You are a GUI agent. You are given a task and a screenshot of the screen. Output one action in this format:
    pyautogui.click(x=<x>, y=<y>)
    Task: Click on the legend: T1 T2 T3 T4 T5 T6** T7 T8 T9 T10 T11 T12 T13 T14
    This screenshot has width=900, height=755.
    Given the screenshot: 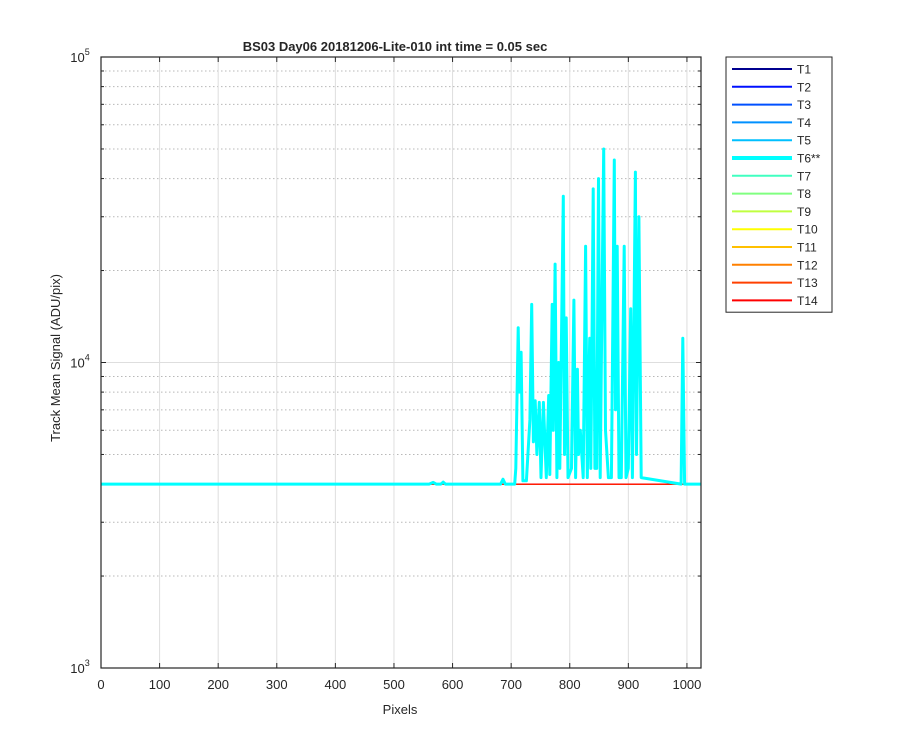 What is the action you would take?
    pyautogui.click(x=779, y=184)
    